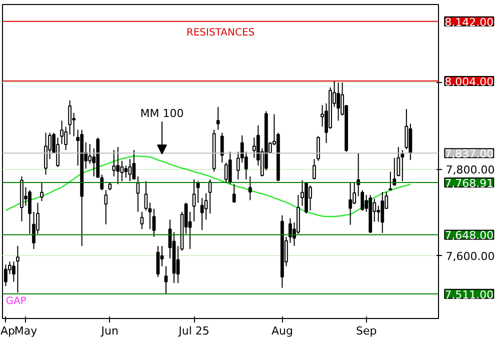 The height and width of the screenshot is (350, 500). I want to click on ref-line-label: 7,511.00, so click(469, 295).